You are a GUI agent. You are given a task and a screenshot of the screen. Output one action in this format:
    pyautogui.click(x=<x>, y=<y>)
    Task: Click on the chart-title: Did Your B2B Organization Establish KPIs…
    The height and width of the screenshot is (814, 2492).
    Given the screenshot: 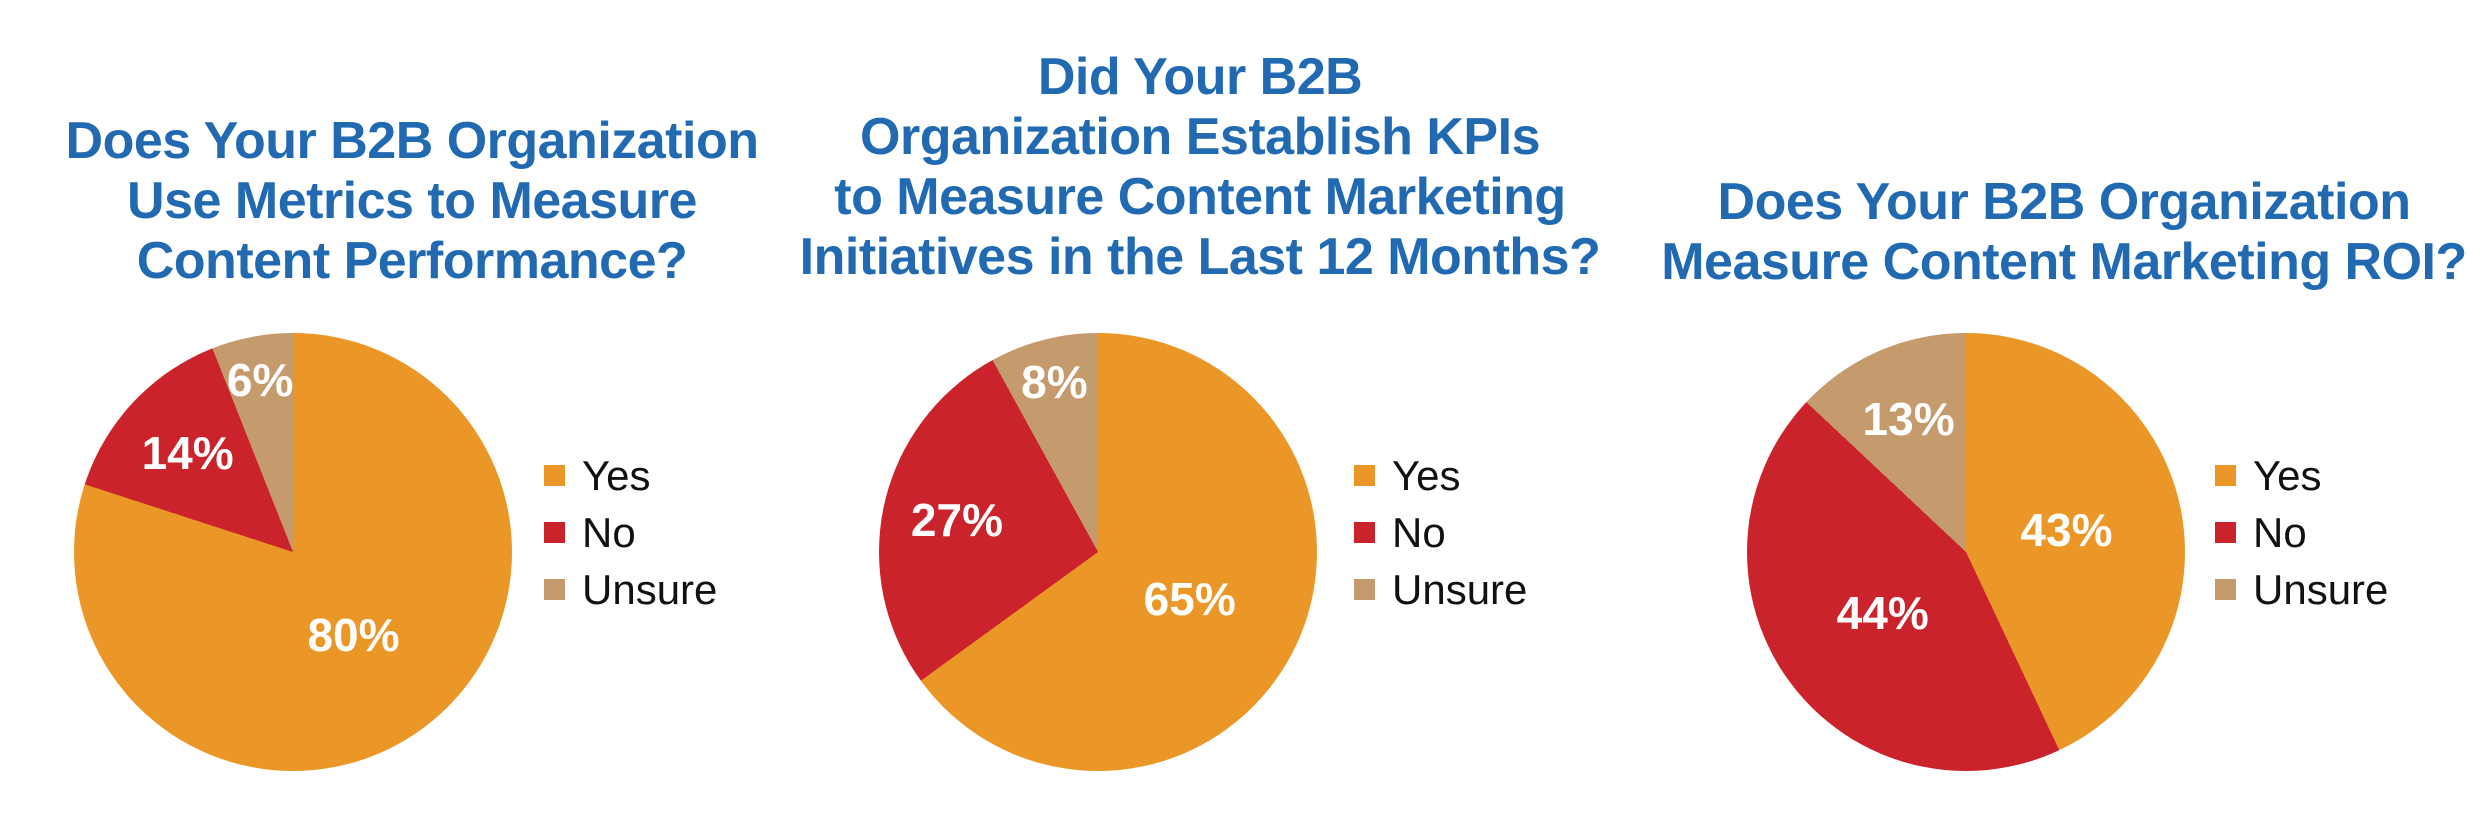 What is the action you would take?
    pyautogui.click(x=1200, y=167)
    